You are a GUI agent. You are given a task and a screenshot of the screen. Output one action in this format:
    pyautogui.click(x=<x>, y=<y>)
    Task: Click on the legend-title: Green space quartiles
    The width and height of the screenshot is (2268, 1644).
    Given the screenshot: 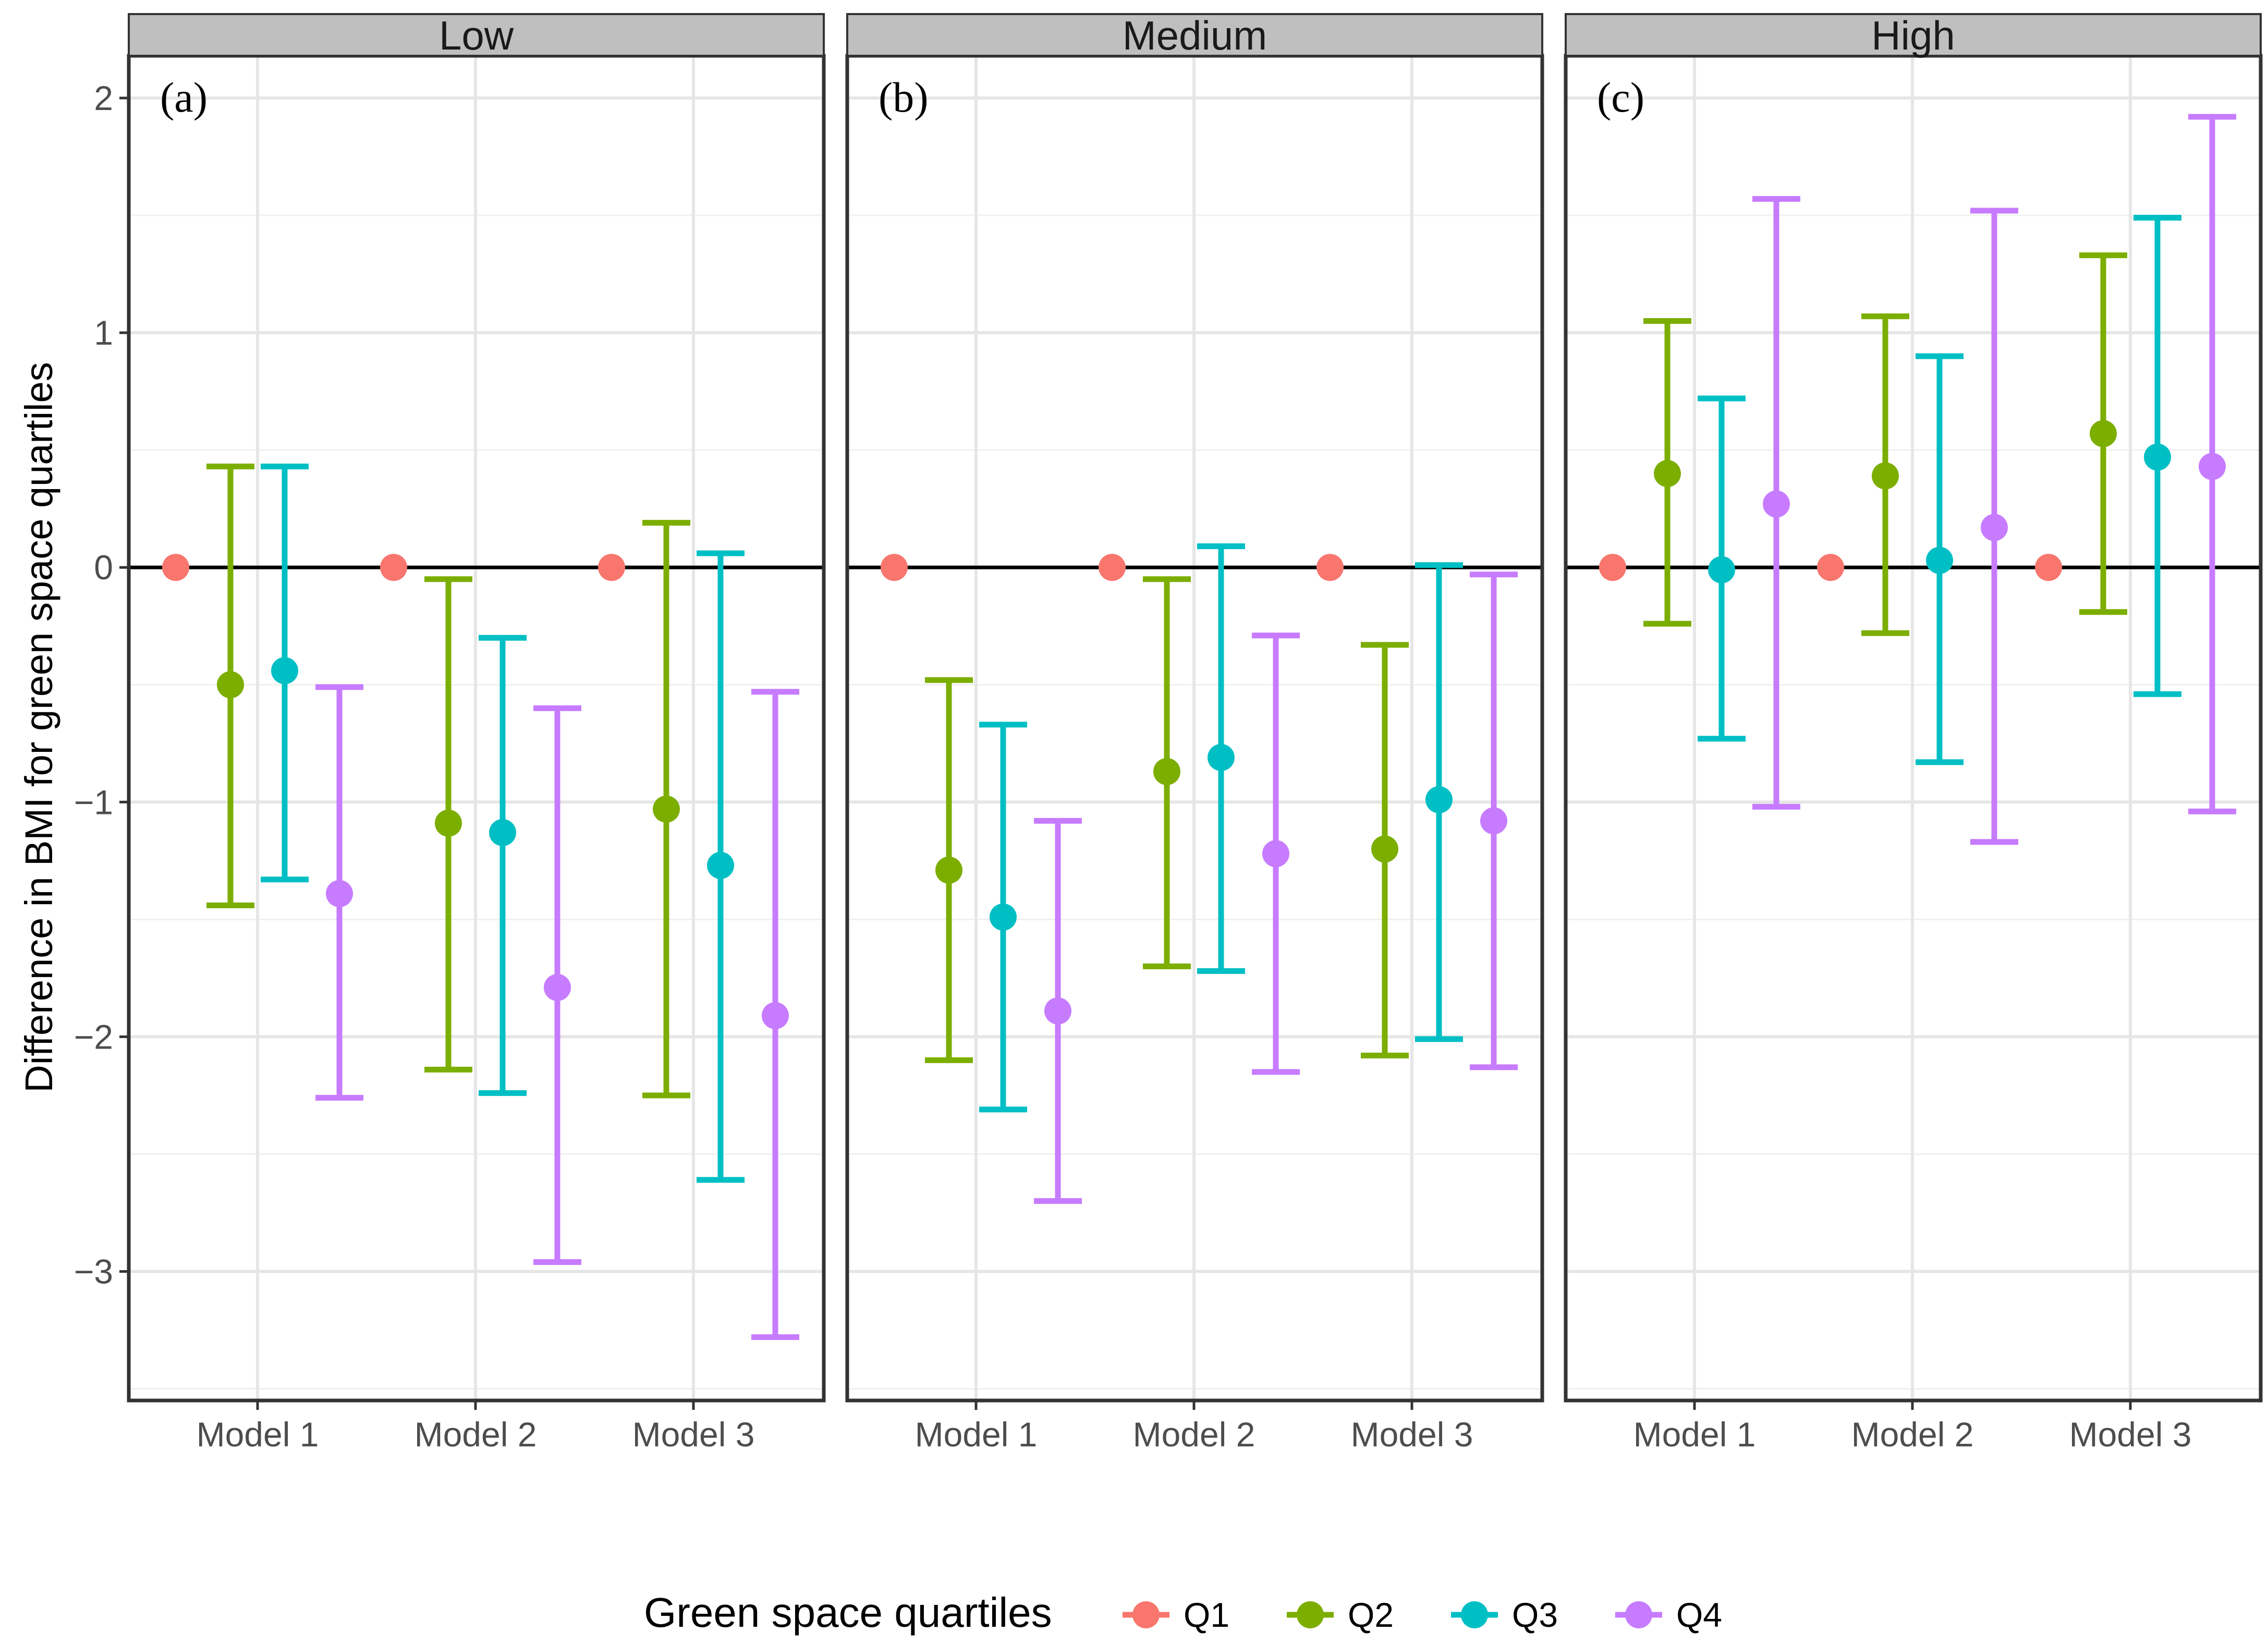 What is the action you would take?
    pyautogui.click(x=848, y=1612)
    